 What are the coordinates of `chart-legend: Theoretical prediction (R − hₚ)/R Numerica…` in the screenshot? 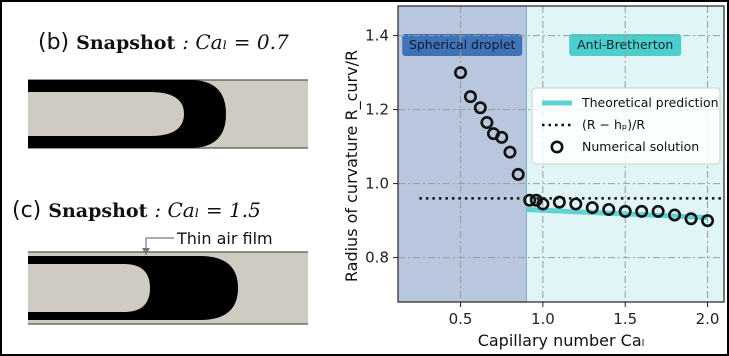 It's located at (626, 126).